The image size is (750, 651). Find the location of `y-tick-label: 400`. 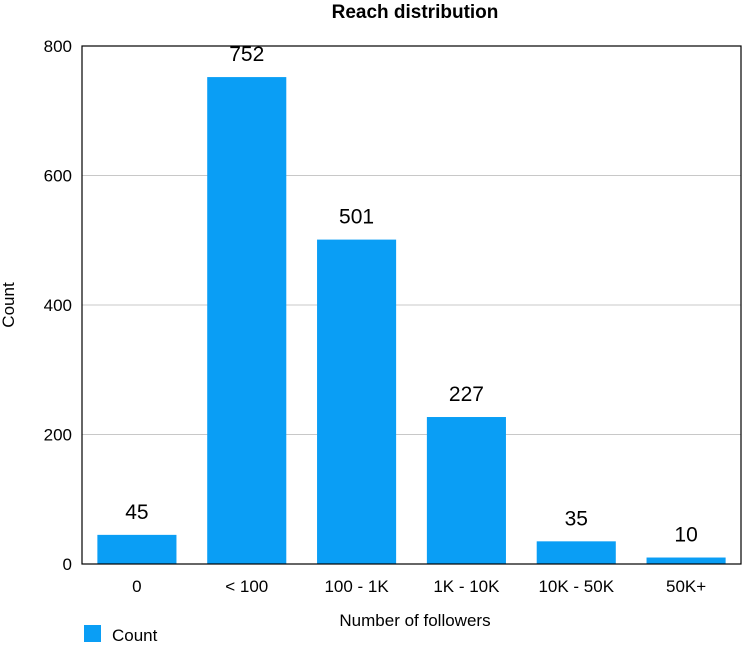

y-tick-label: 400 is located at coordinates (58, 305).